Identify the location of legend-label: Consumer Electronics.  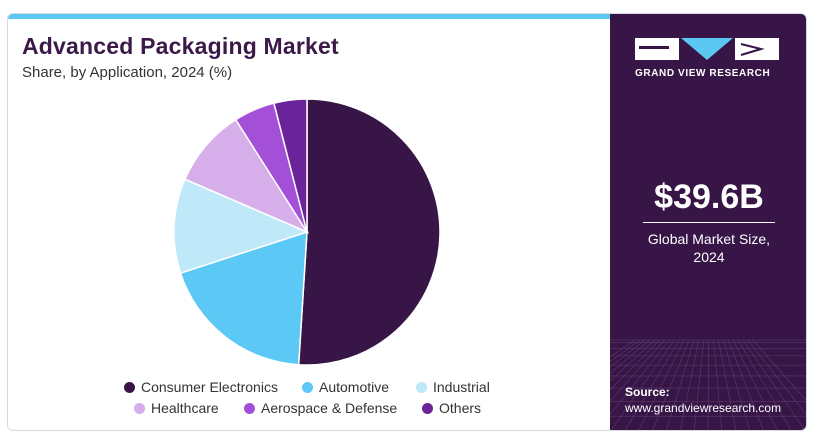
(209, 387).